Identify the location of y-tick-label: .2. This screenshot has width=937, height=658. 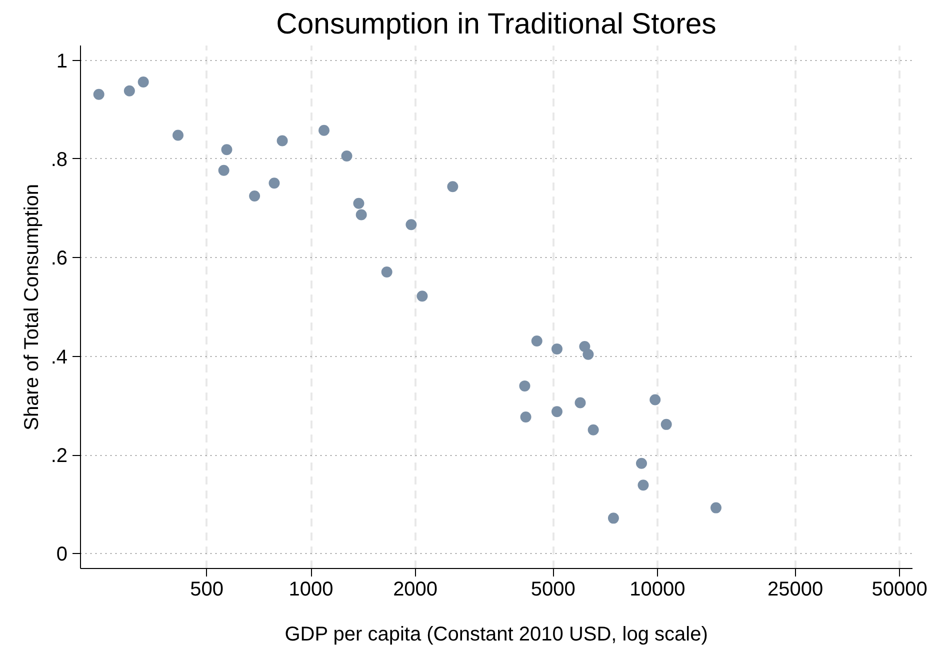
(59, 456).